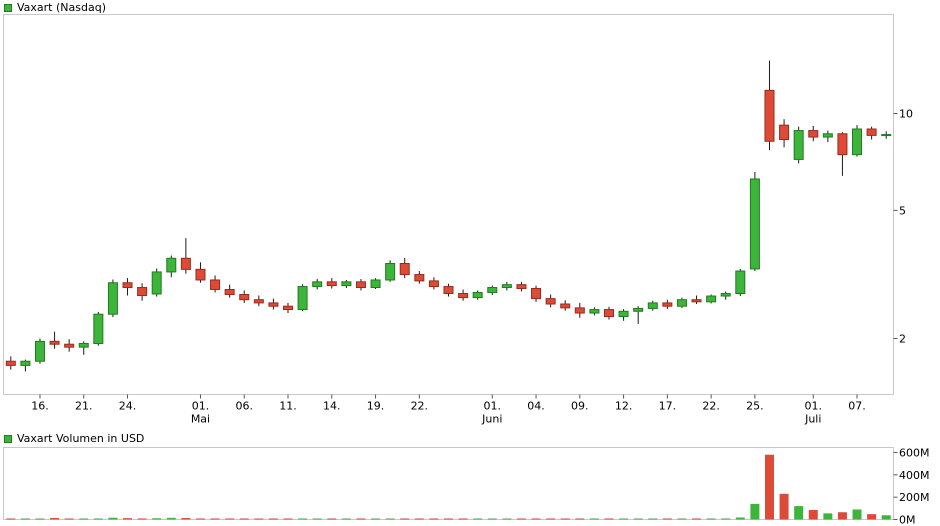 The image size is (940, 526). I want to click on svg-text: 5, so click(902, 210).